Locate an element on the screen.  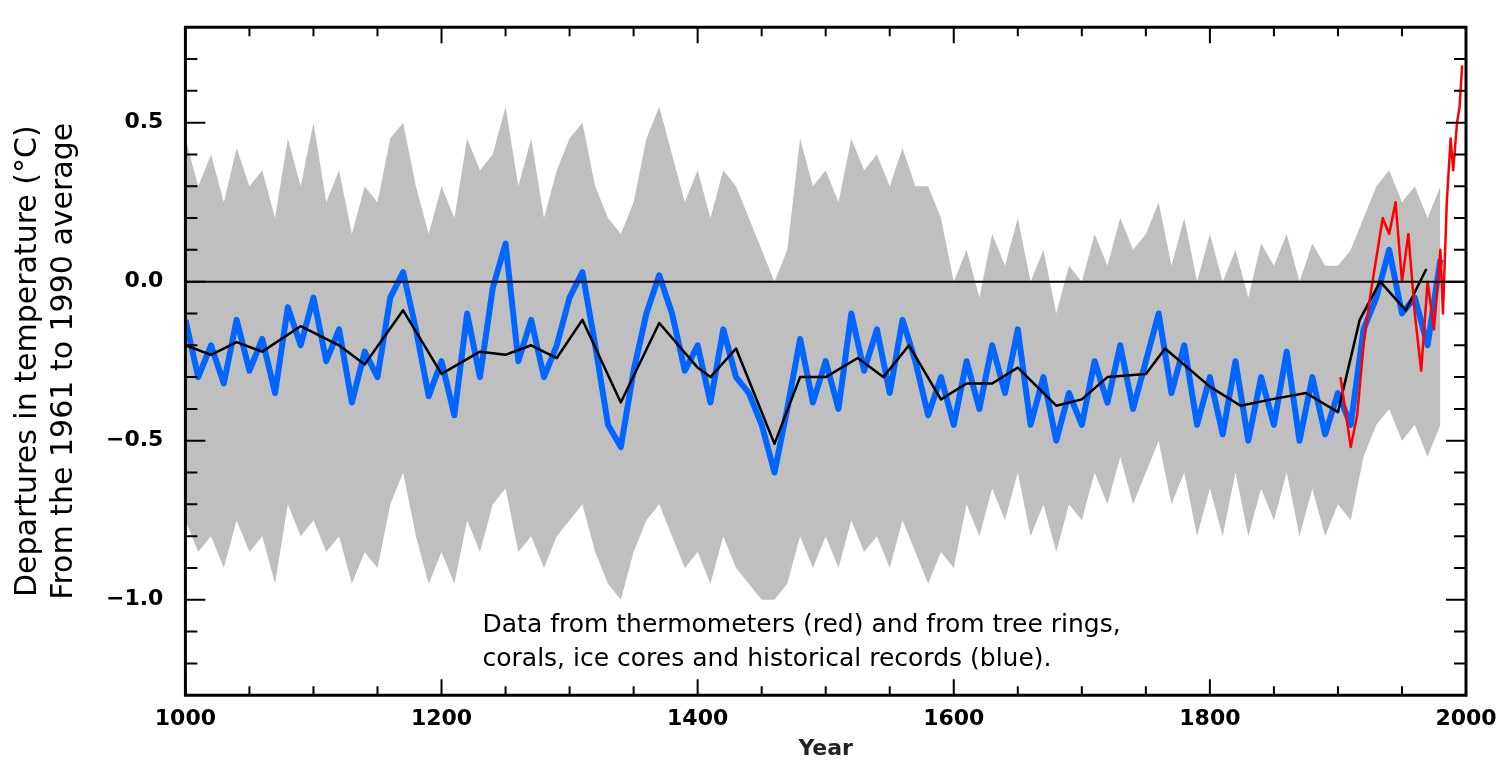
x-tick-label: 1400 is located at coordinates (698, 718).